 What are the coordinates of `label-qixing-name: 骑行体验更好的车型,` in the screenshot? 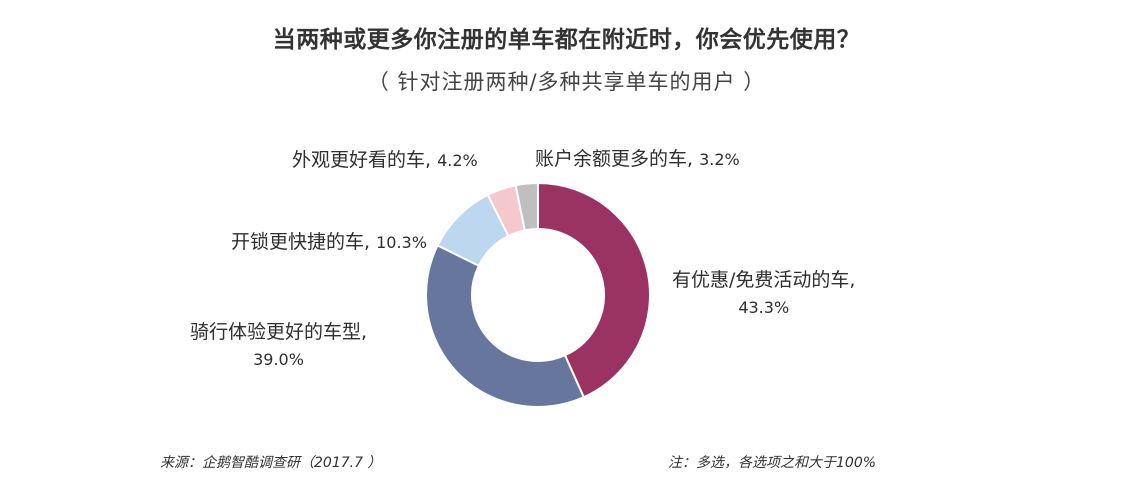 It's located at (279, 332).